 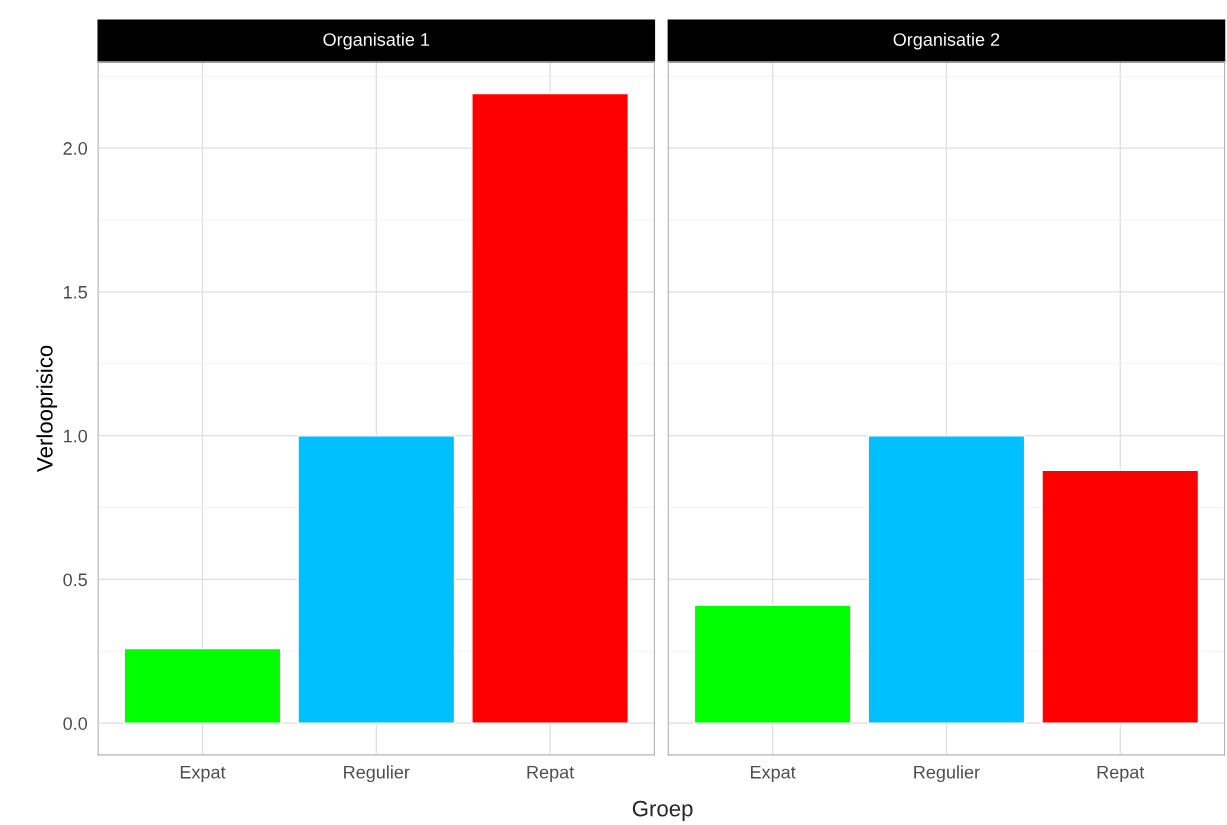 I want to click on y-tick-label: 0.5, so click(x=75, y=580).